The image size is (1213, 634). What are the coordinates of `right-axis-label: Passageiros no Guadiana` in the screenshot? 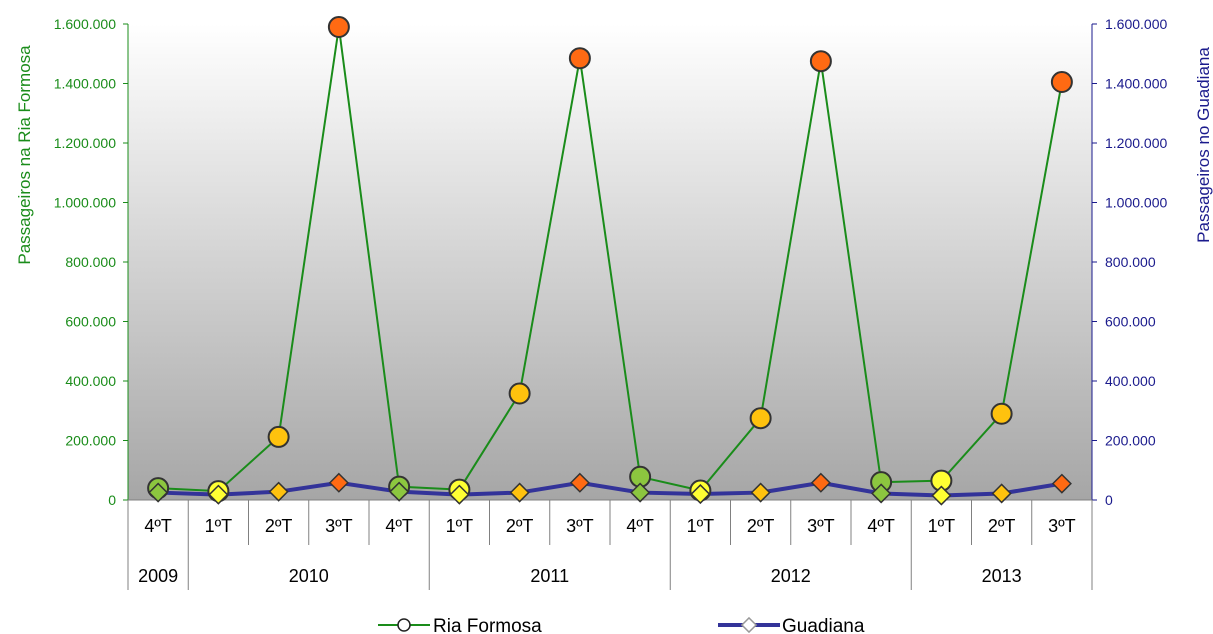 It's located at (1203, 145).